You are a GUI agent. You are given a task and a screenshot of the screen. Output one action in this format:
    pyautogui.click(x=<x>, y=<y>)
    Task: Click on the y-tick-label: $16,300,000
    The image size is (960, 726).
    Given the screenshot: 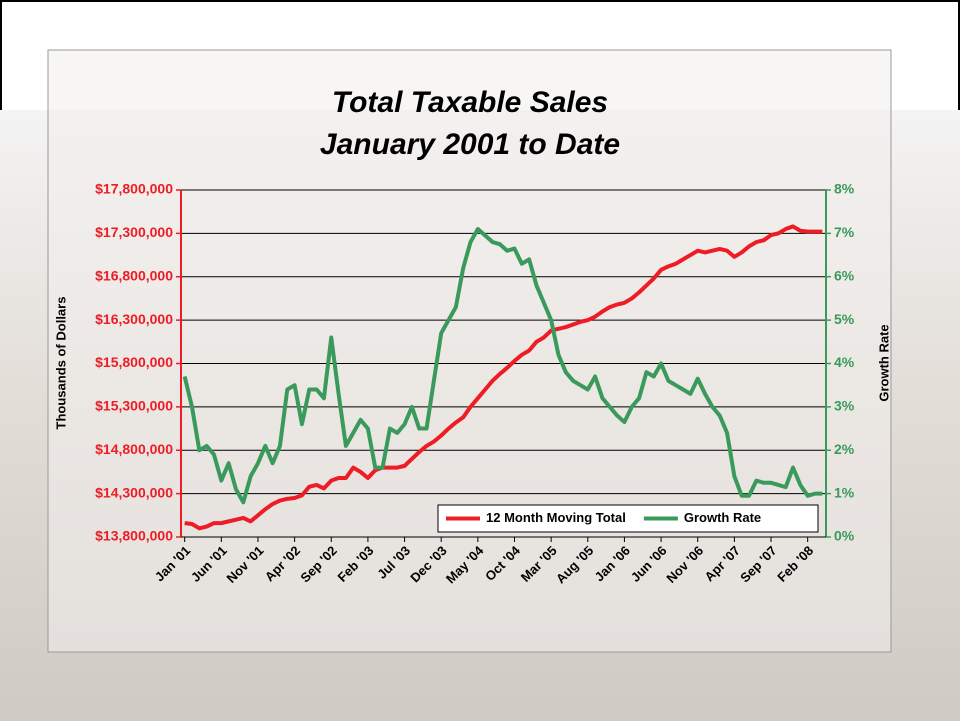 What is the action you would take?
    pyautogui.click(x=134, y=319)
    